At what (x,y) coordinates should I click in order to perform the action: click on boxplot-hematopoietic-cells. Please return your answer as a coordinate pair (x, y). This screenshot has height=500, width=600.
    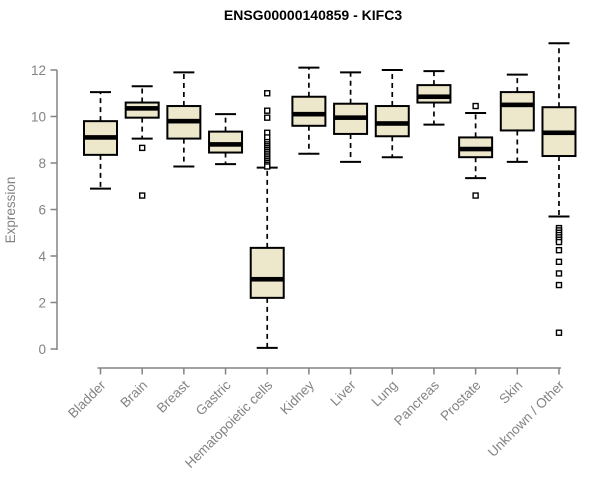
    Looking at the image, I should click on (267, 219).